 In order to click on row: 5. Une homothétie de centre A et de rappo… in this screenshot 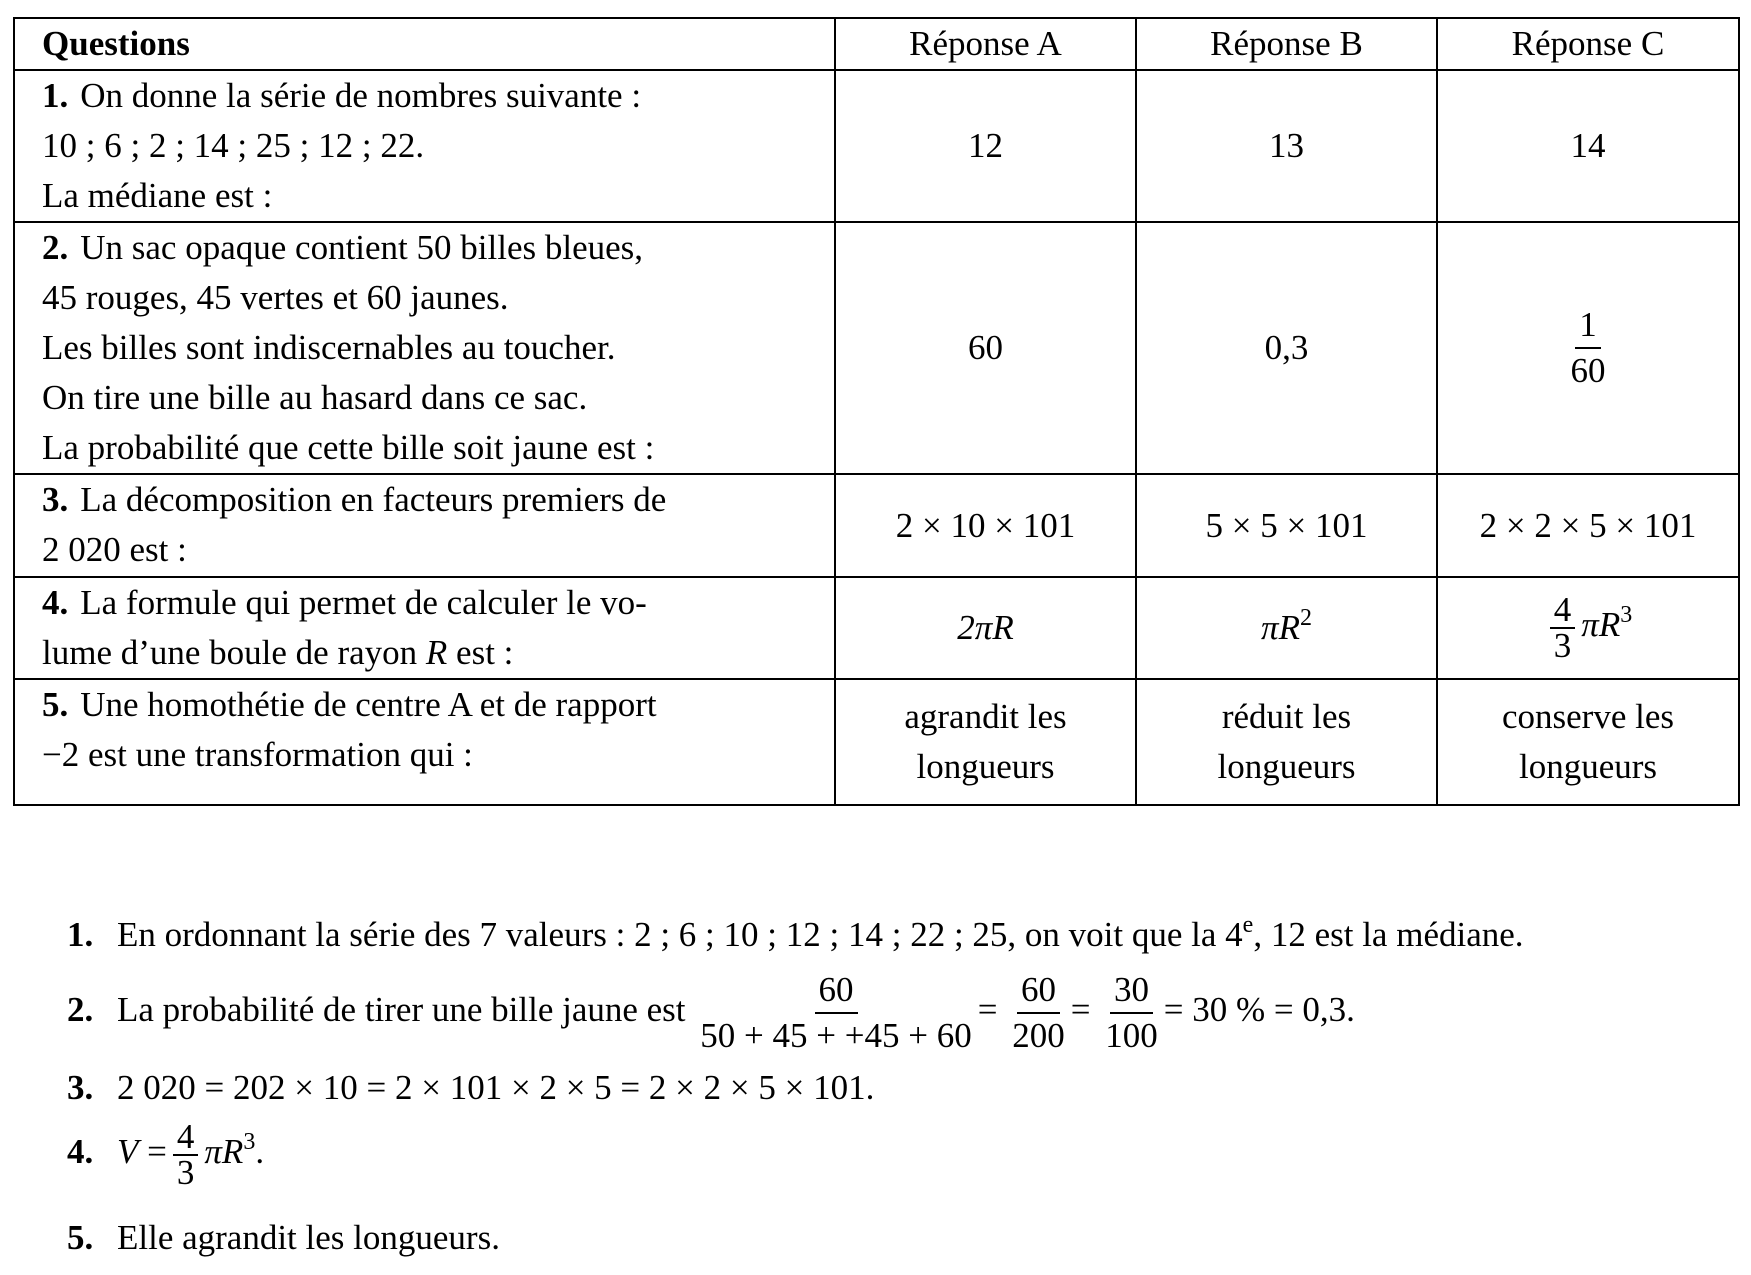, I will do `click(876, 742)`.